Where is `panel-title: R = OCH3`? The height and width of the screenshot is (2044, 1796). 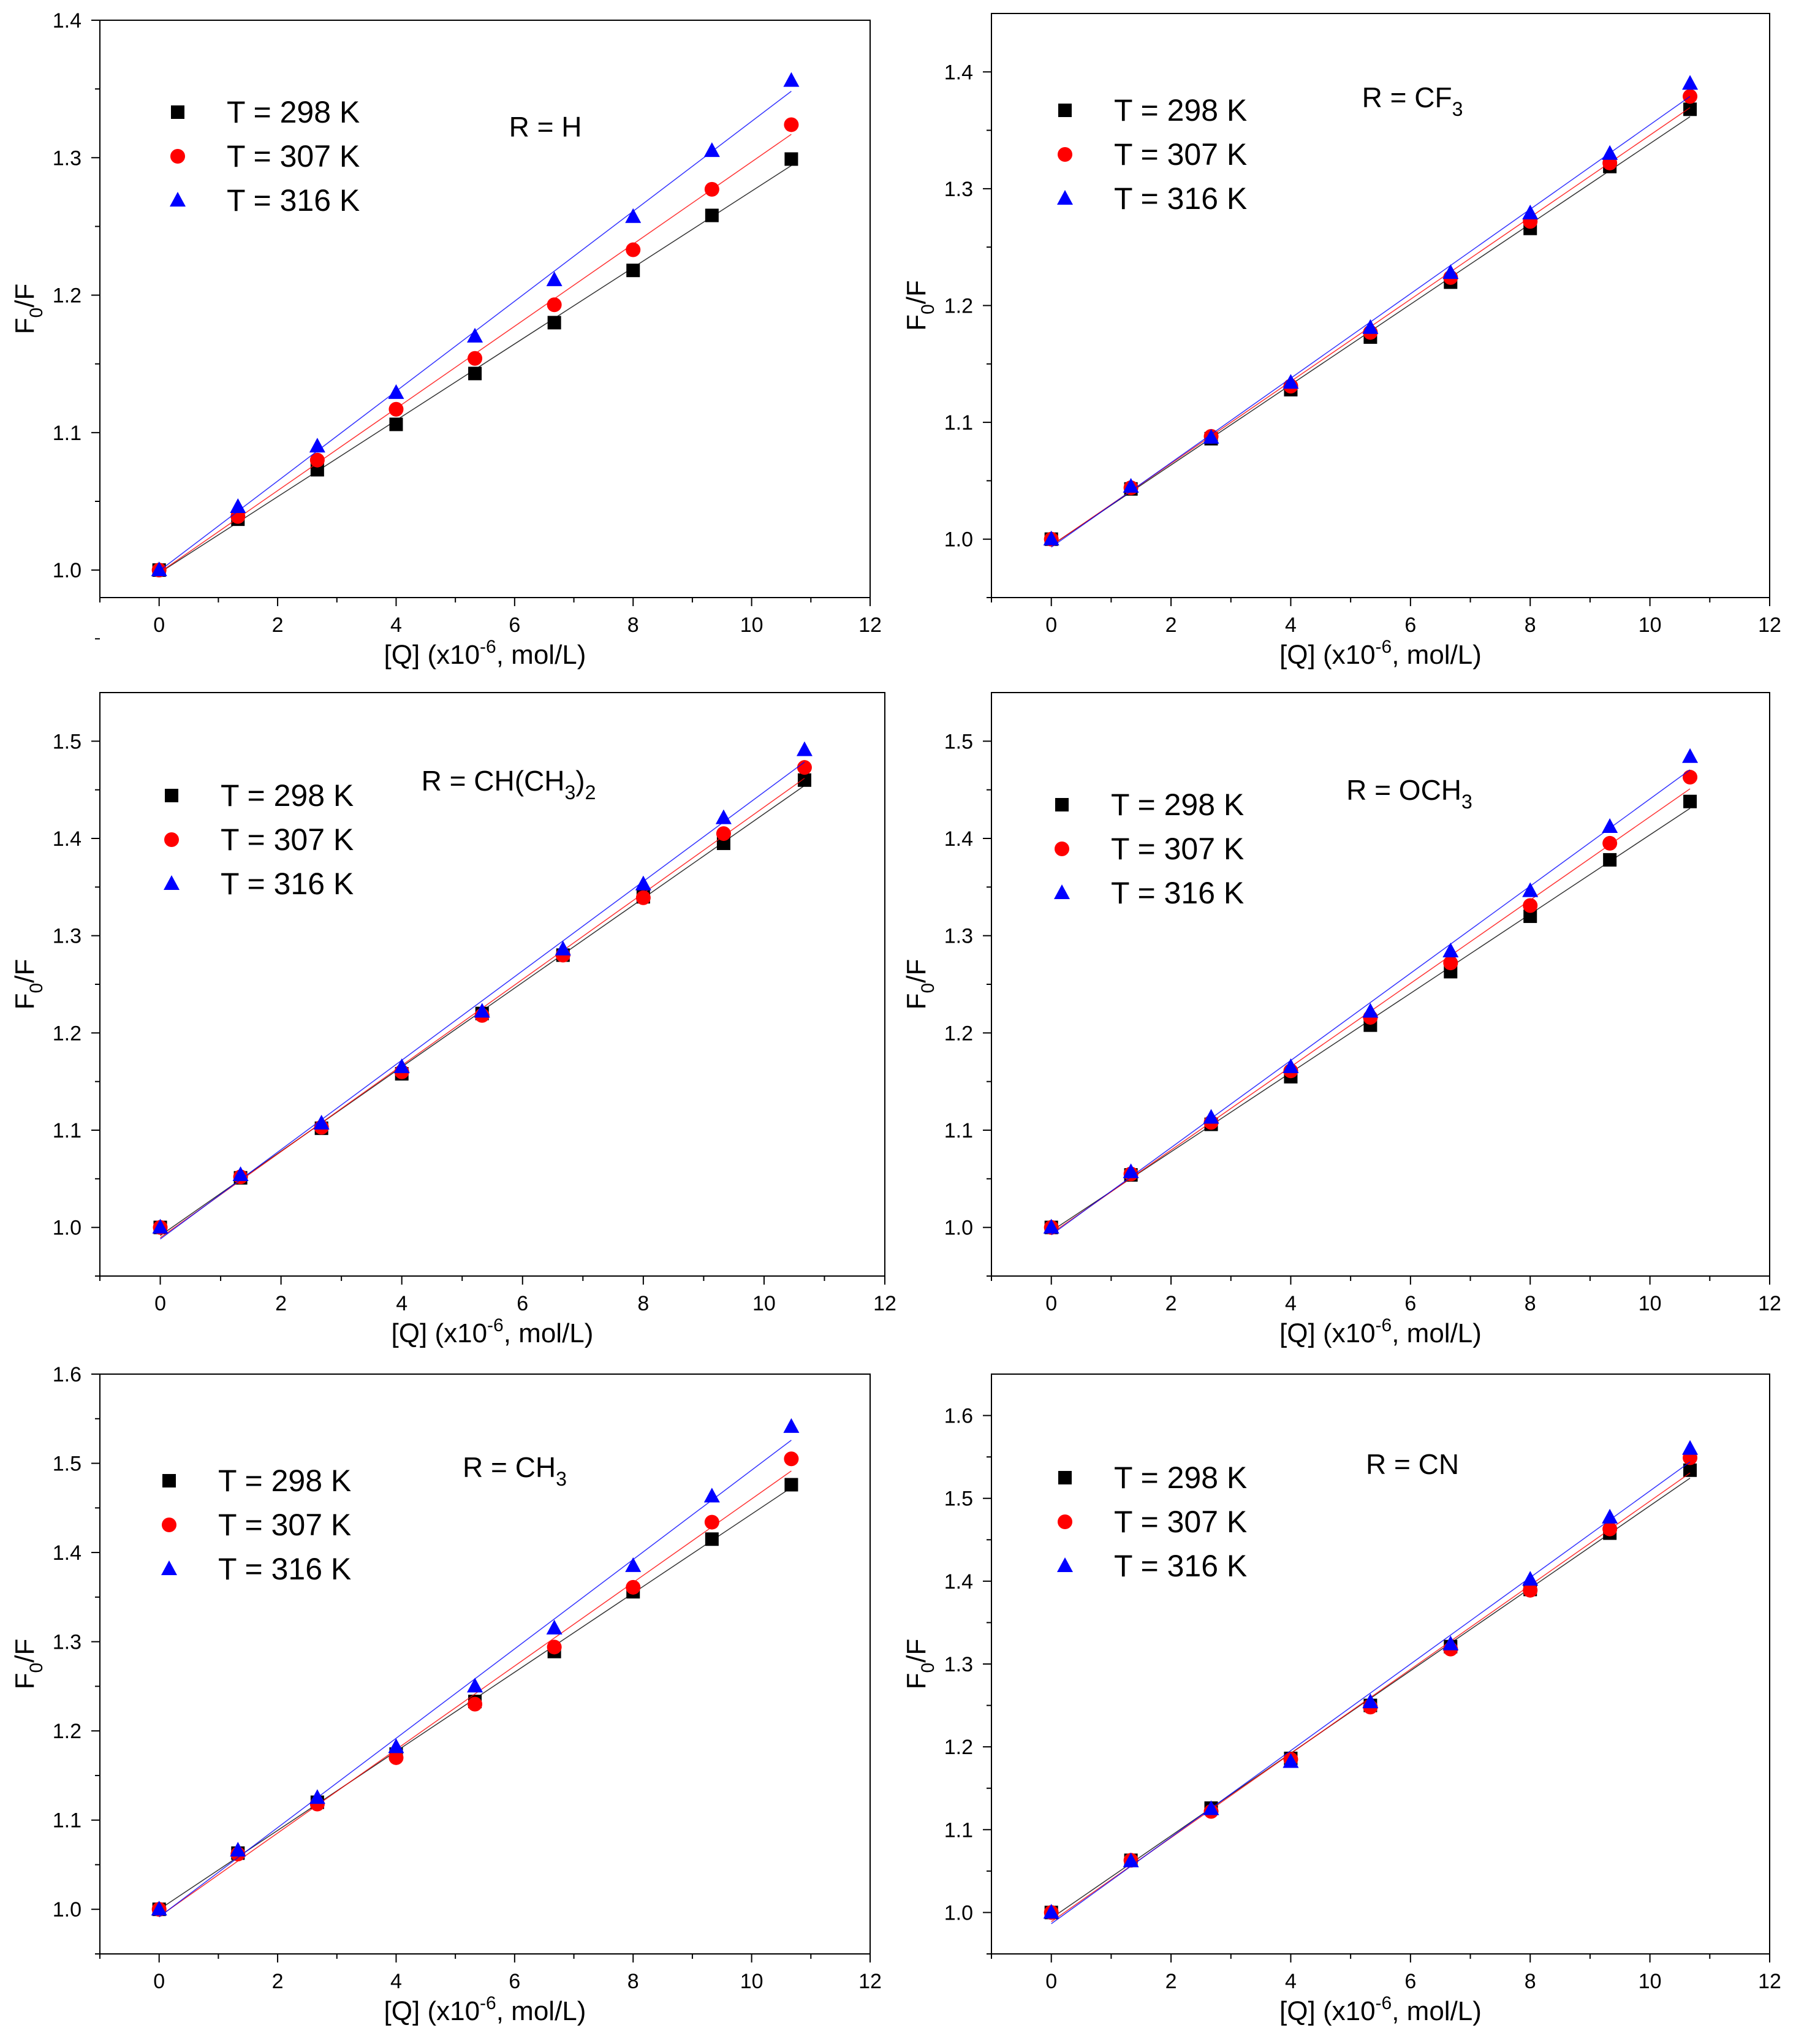
panel-title: R = OCH3 is located at coordinates (1409, 794).